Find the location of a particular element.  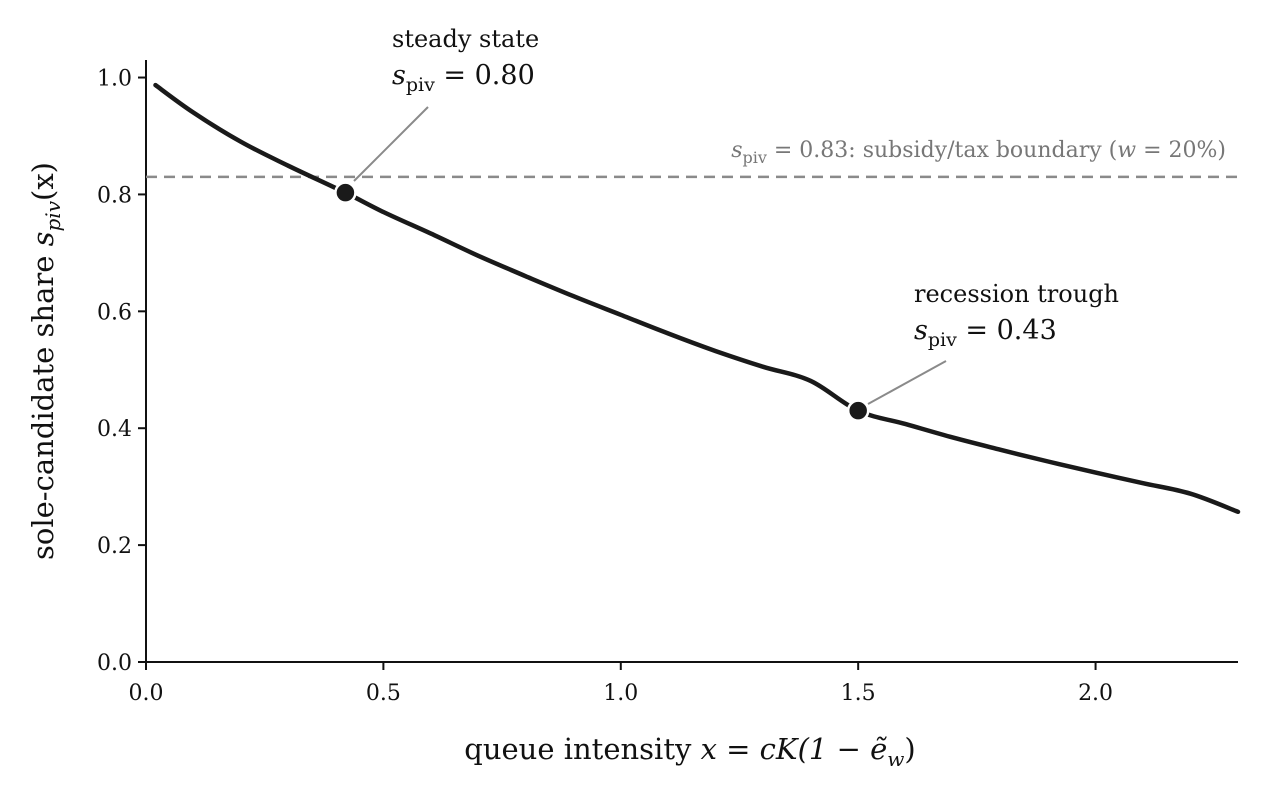

y-tick-label: 0.2 is located at coordinates (114, 546).